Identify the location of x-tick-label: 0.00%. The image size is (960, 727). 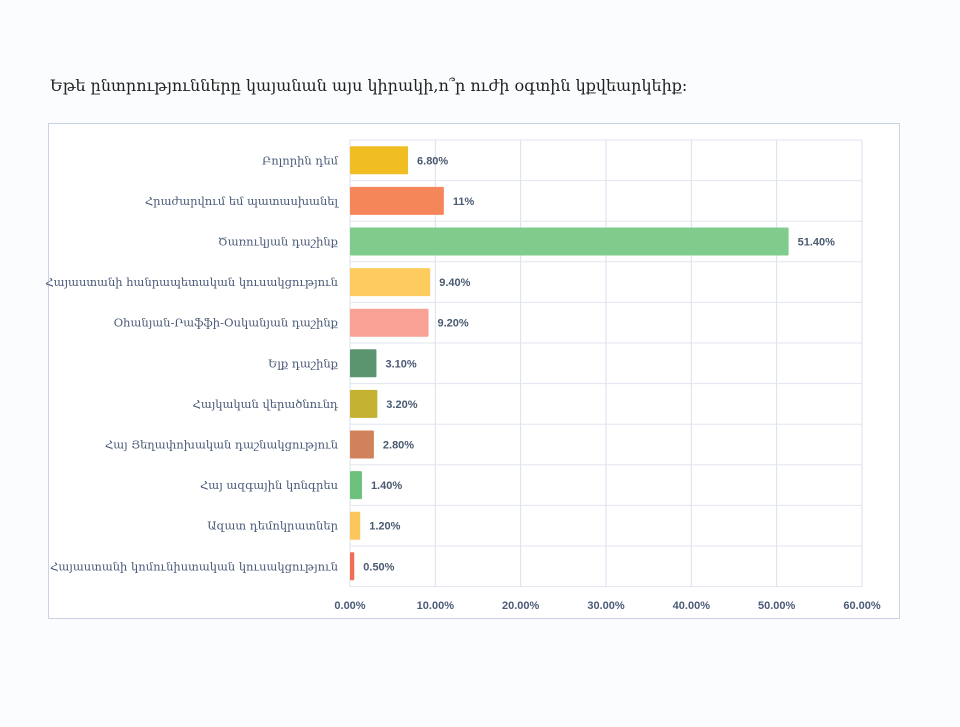
(349, 606).